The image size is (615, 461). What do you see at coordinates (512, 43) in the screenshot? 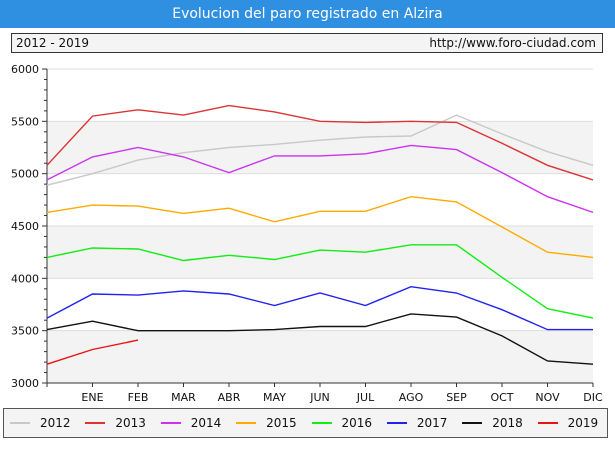
I see `source-url: http://www.foro-ciudad.com` at bounding box center [512, 43].